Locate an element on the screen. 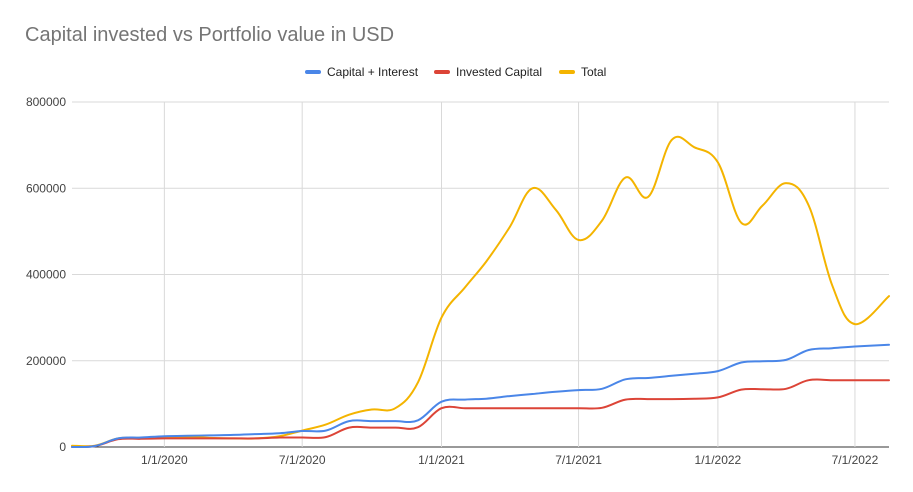 The image size is (913, 492). legend-label-capital-interest: Capital + Interest is located at coordinates (373, 72).